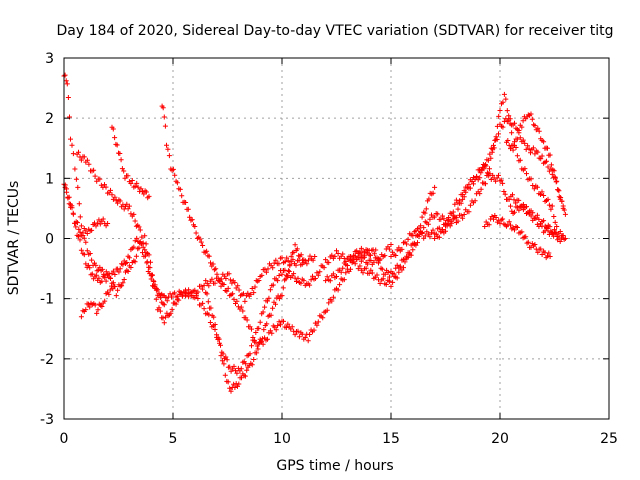 This screenshot has width=640, height=480. What do you see at coordinates (500, 439) in the screenshot?
I see `x-tick-label: 20` at bounding box center [500, 439].